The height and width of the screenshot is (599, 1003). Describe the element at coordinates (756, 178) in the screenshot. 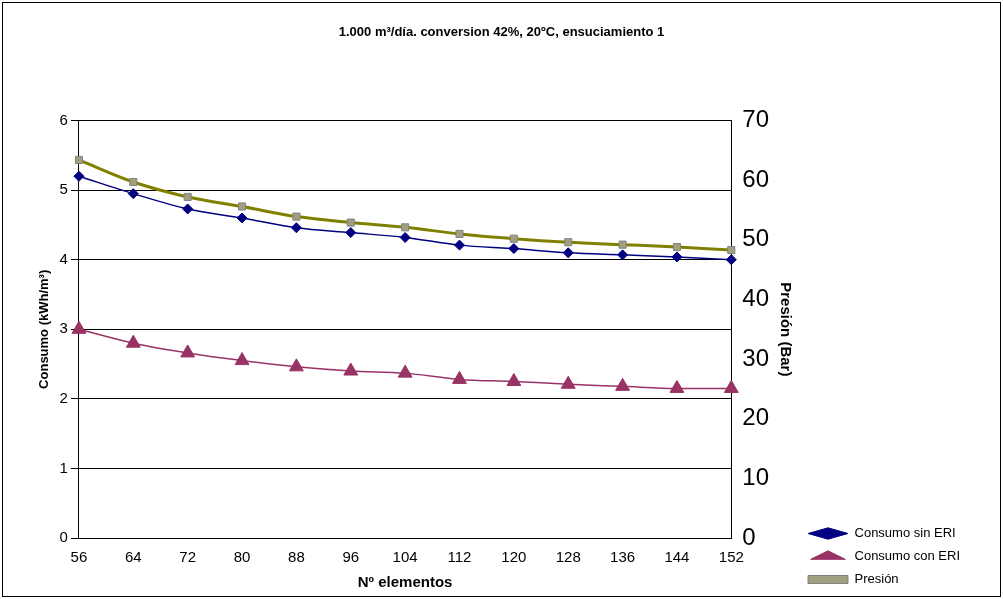

I see `y2-tick-label: 60` at that location.